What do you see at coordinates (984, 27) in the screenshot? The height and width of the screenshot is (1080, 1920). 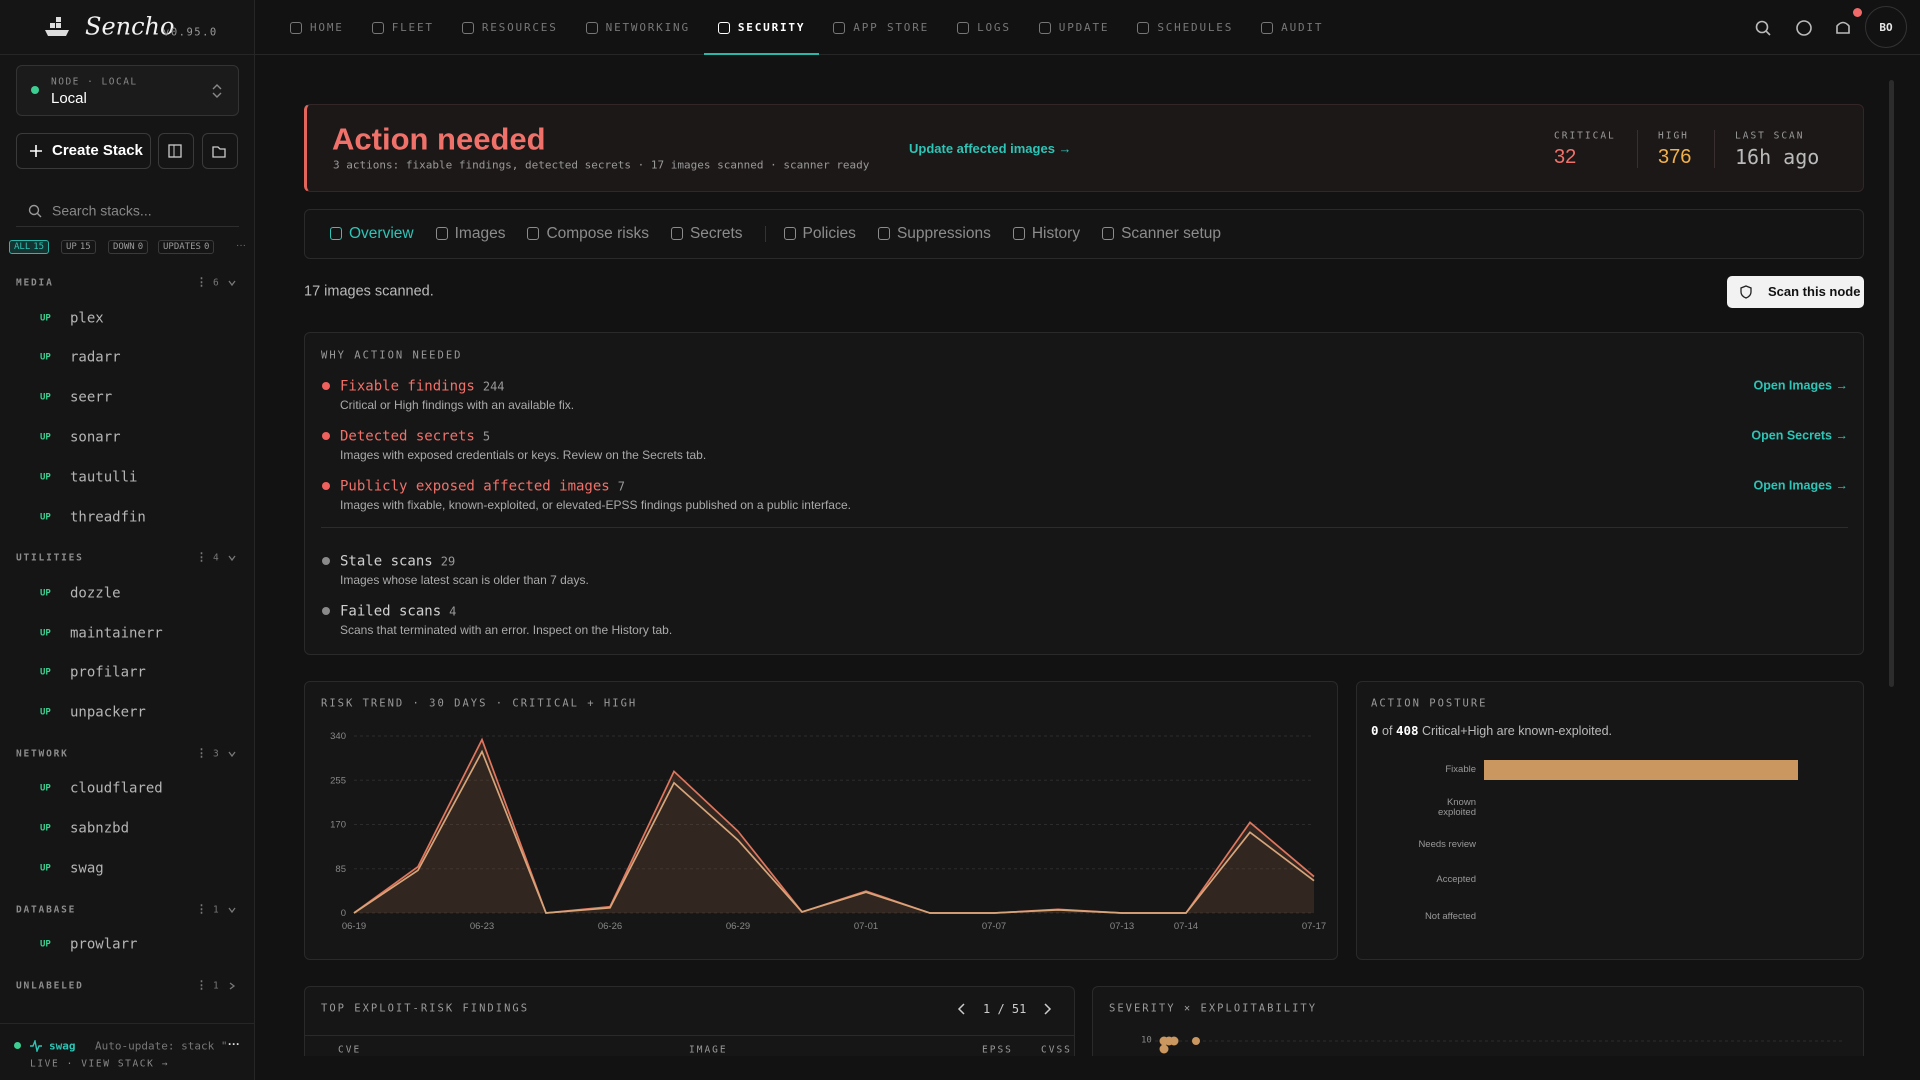 I see `nav-item: LOGS` at bounding box center [984, 27].